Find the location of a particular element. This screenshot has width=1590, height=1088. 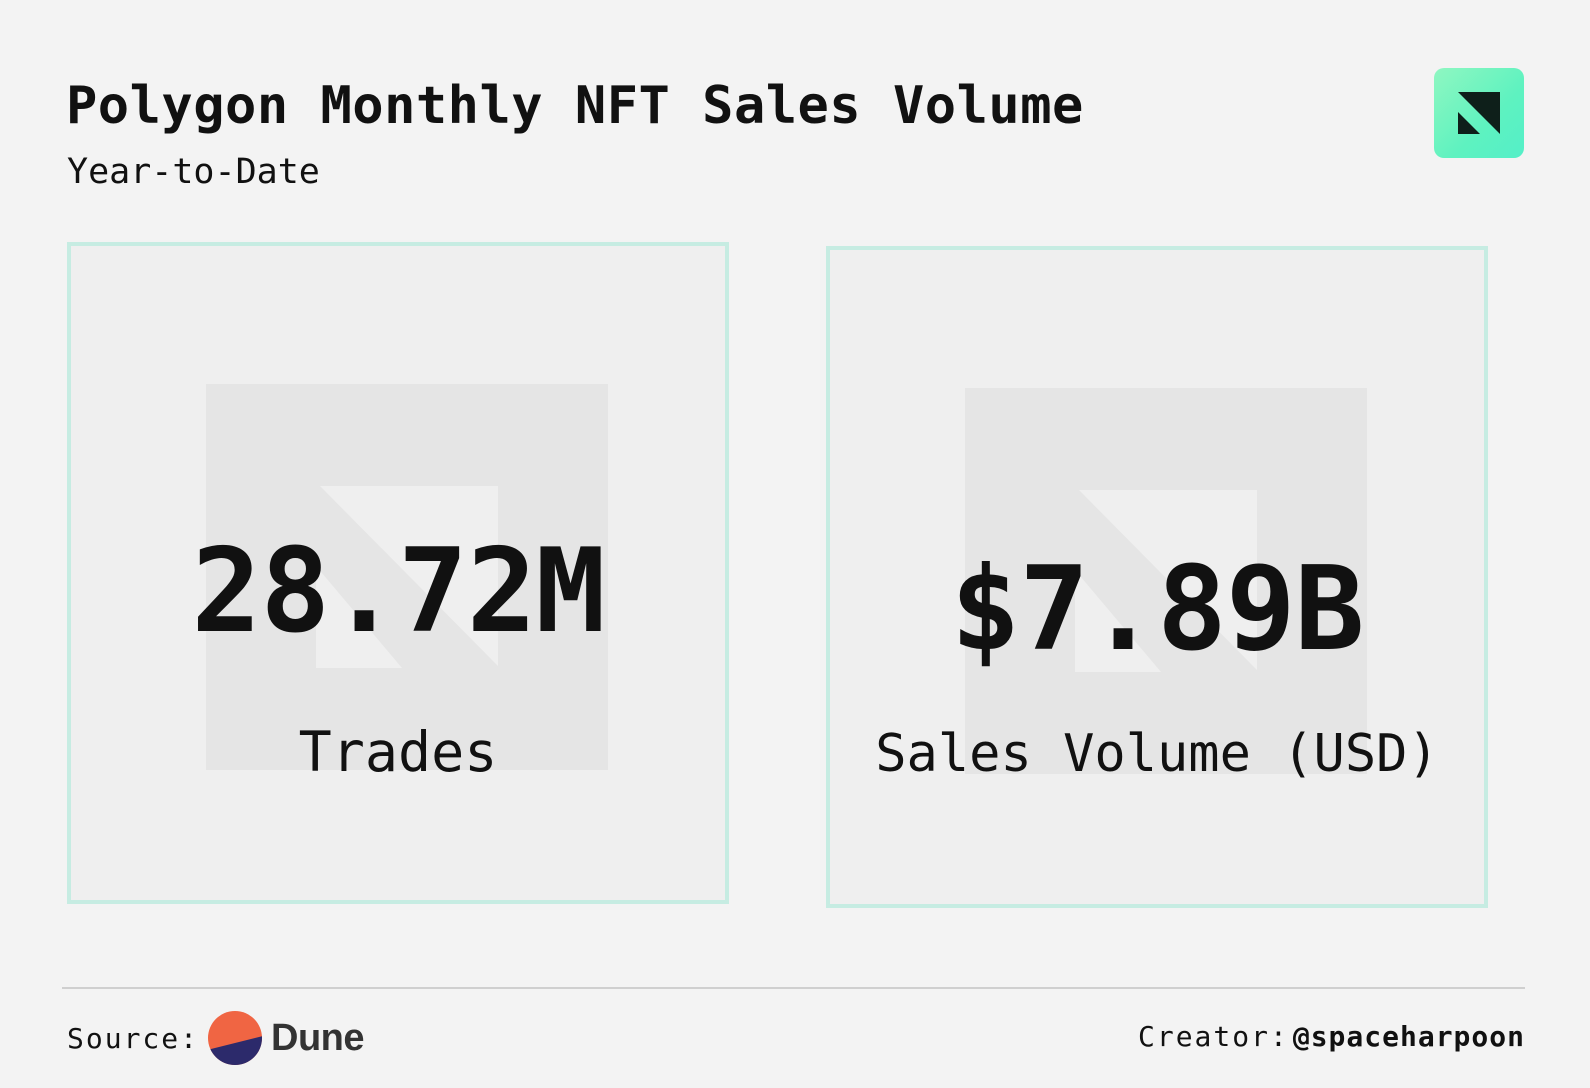

creator-attribution: Creator: @spaceharpoon is located at coordinates (1331, 1036).